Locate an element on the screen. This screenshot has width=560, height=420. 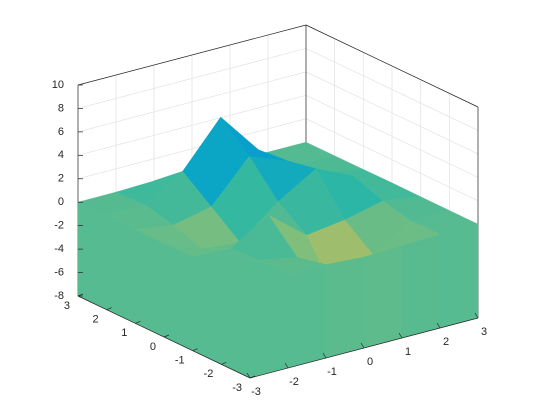
y-tick-label: 2 is located at coordinates (96, 320).